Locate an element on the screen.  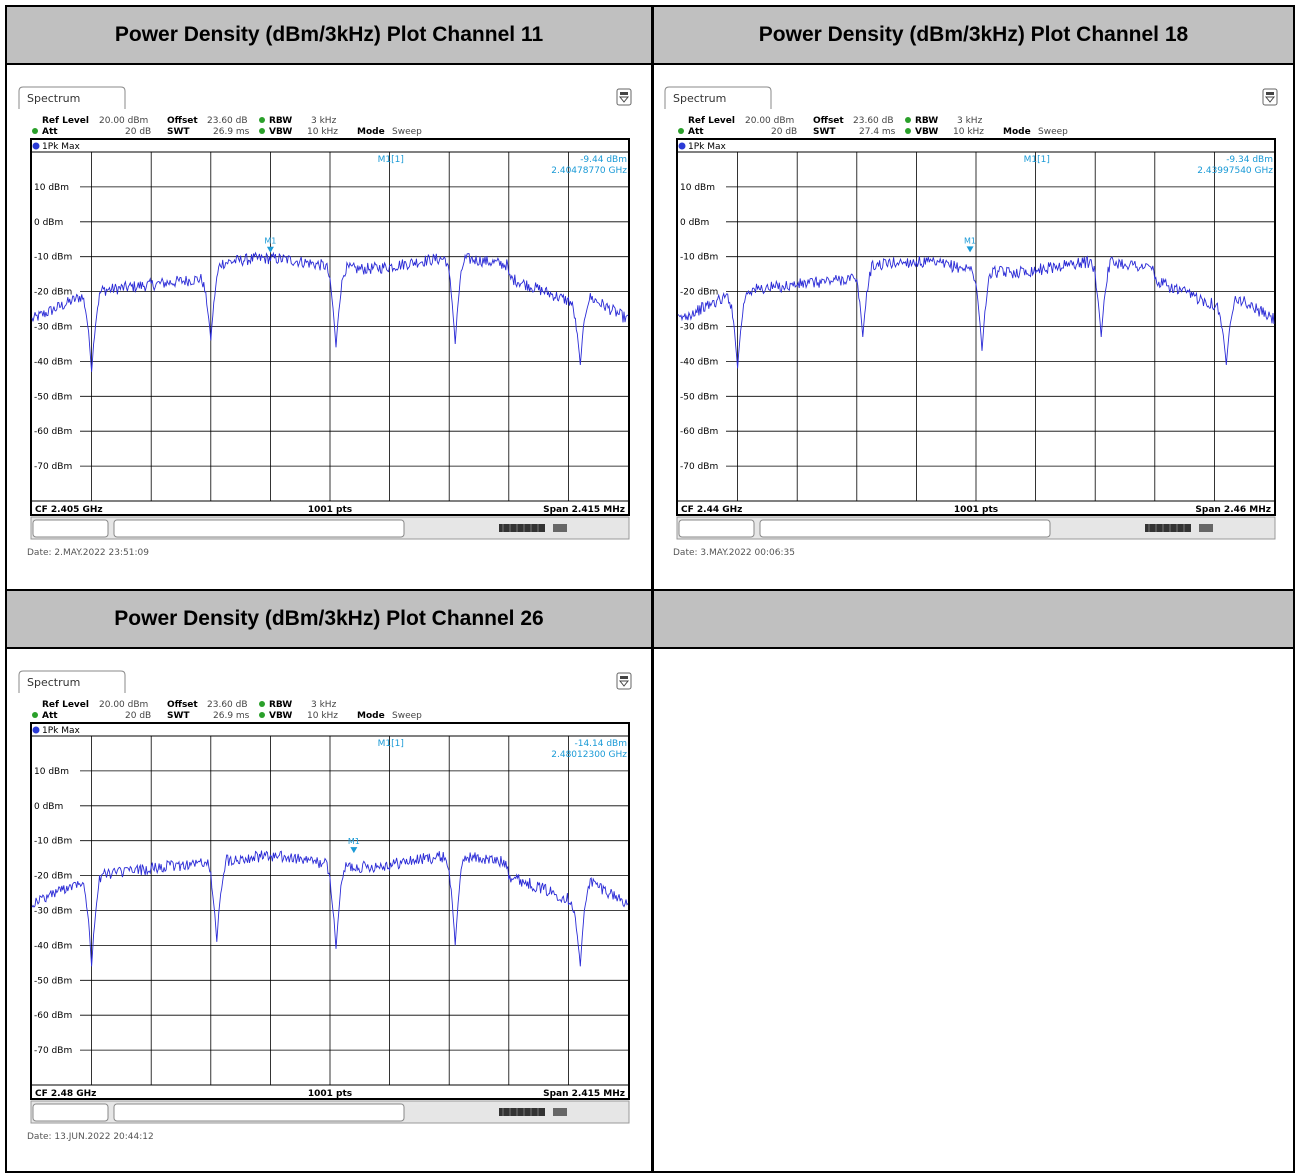
y-tick-label: -70 dBm is located at coordinates (53, 1051).